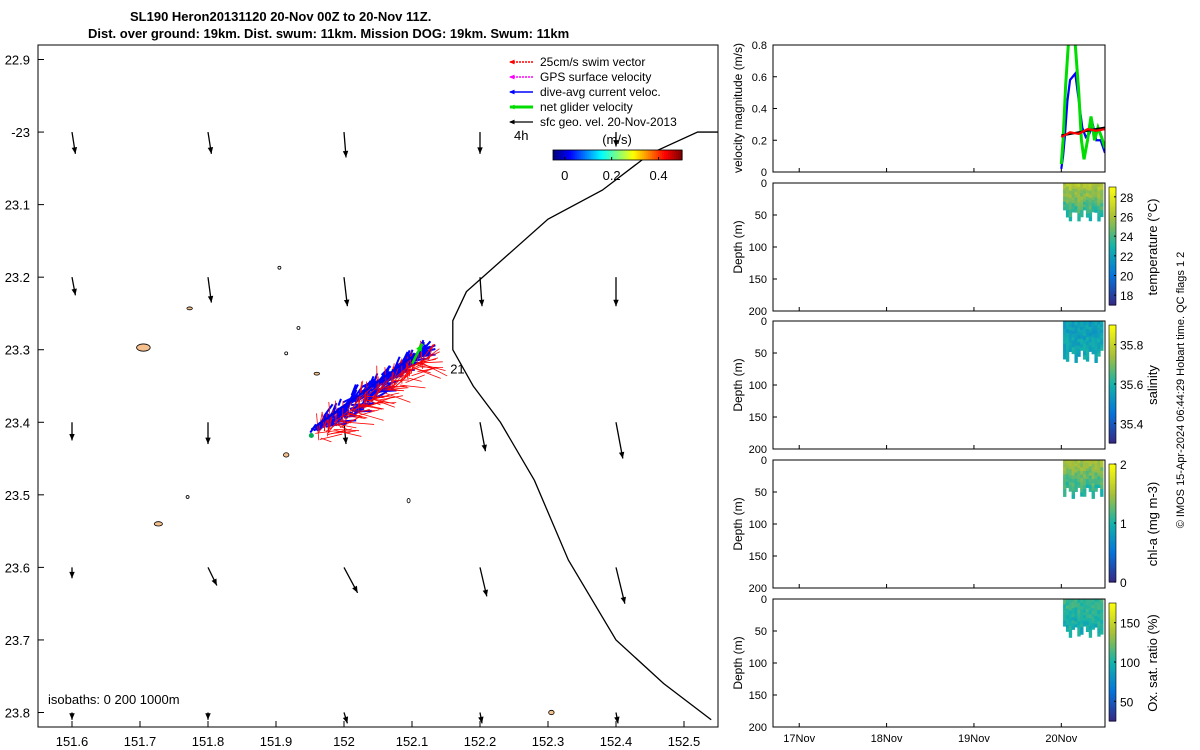 This screenshot has width=1200, height=750. Describe the element at coordinates (366, 389) in the screenshot. I see `glider-track` at that location.